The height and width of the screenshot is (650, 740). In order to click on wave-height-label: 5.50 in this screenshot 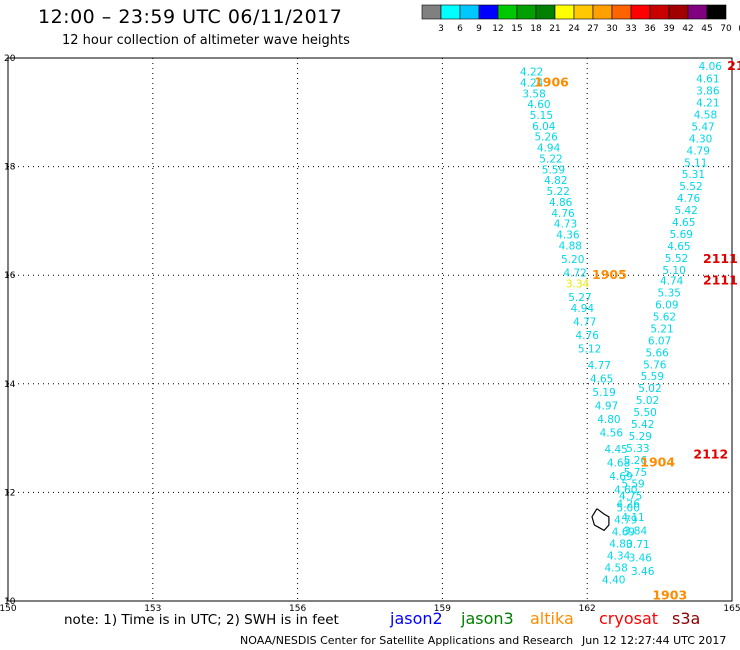, I will do `click(644, 413)`.